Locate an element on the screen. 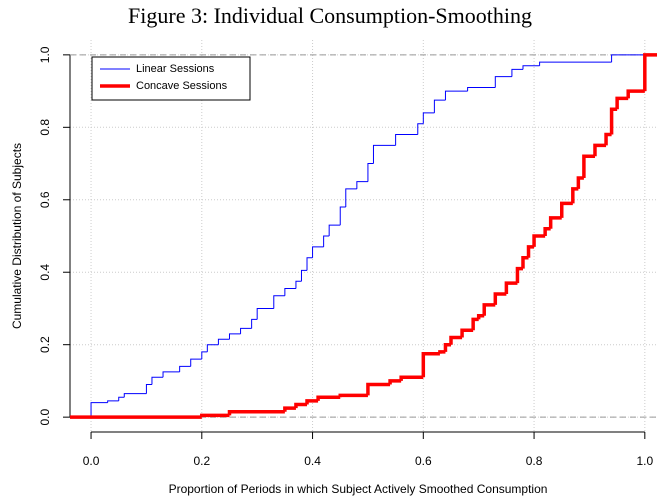  legend-box is located at coordinates (171, 78).